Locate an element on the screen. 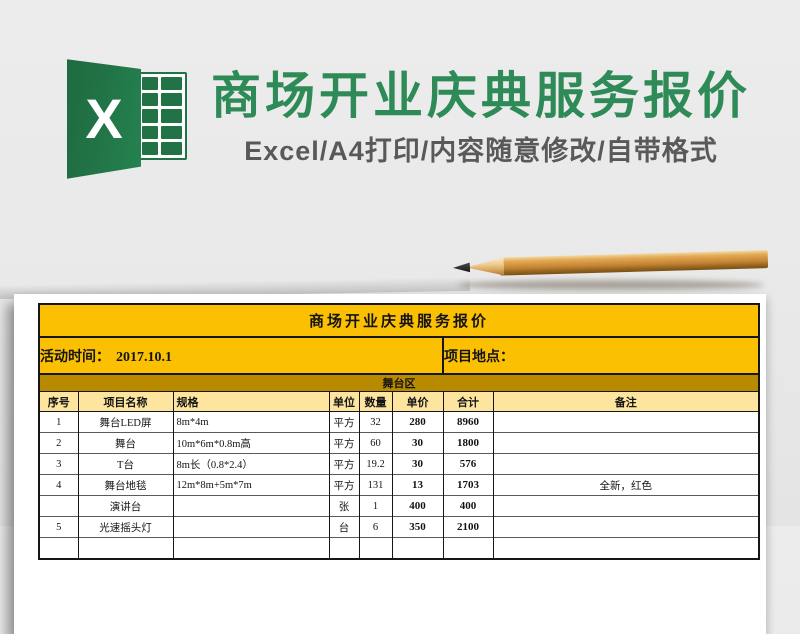 This screenshot has height=634, width=800. column-header-remark: 备注 is located at coordinates (626, 401).